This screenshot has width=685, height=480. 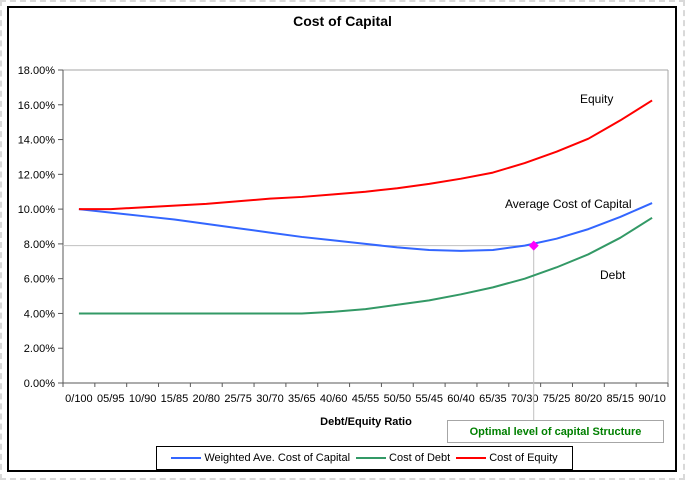 What do you see at coordinates (270, 399) in the screenshot?
I see `x-axis-tick-label: 30/70` at bounding box center [270, 399].